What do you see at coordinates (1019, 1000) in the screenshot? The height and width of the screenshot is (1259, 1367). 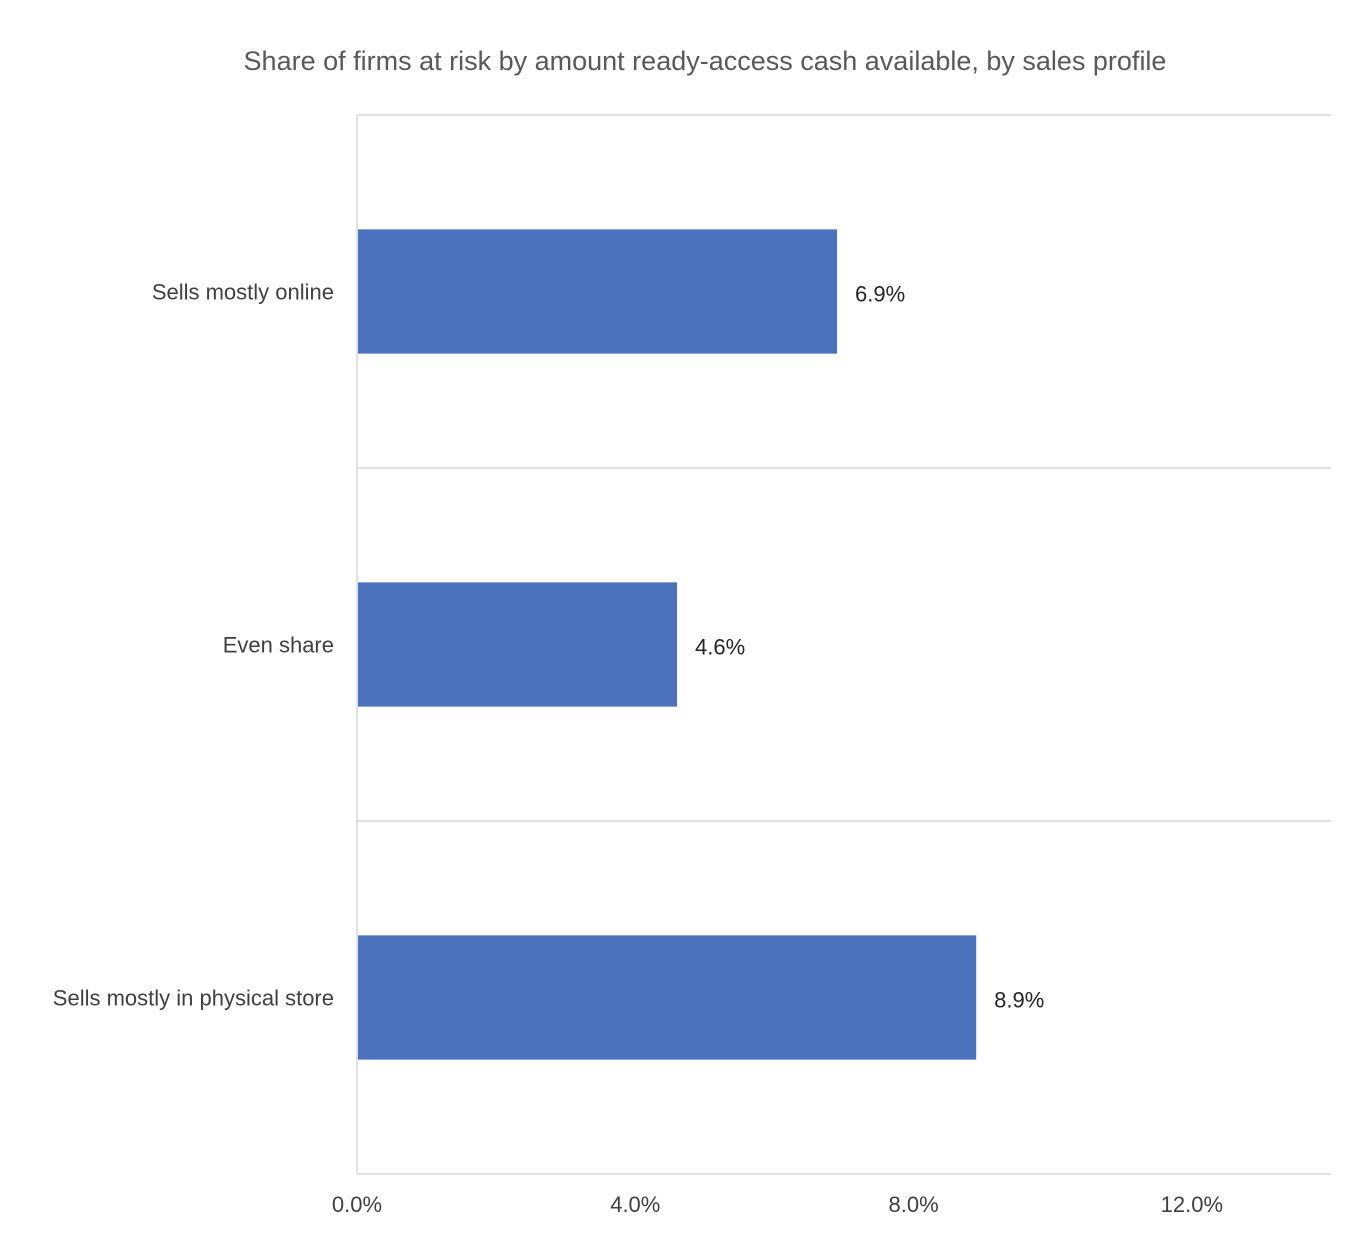 I see `data-label: 8.9%` at bounding box center [1019, 1000].